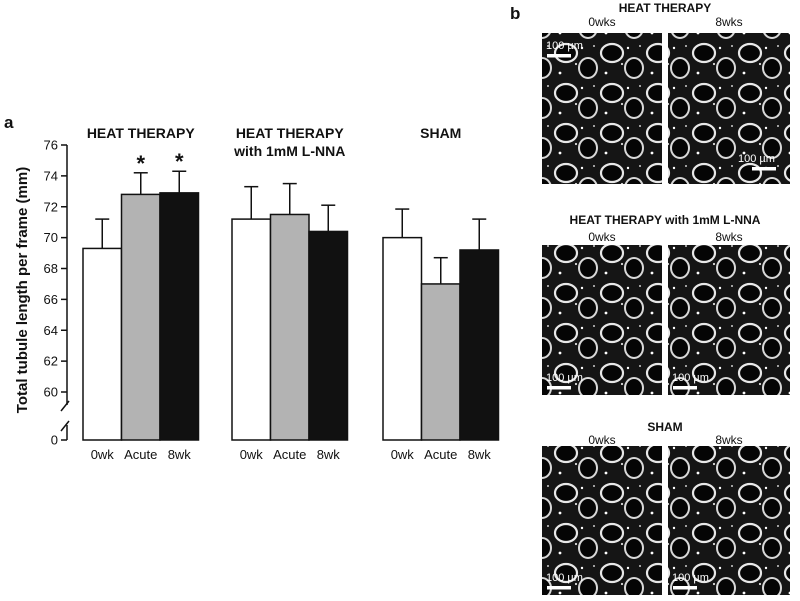 Image resolution: width=800 pixels, height=601 pixels. Describe the element at coordinates (51, 330) in the screenshot. I see `y-tick-label: 64` at that location.